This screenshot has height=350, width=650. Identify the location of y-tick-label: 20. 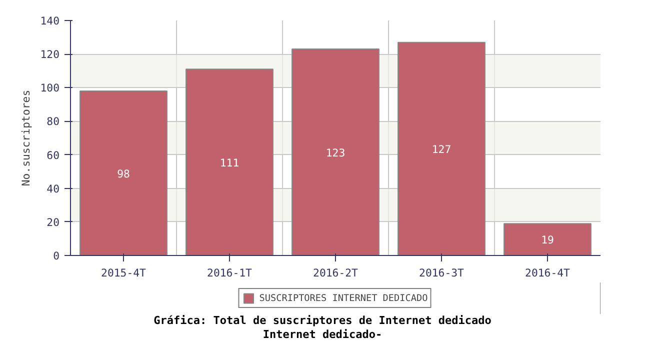
(53, 222).